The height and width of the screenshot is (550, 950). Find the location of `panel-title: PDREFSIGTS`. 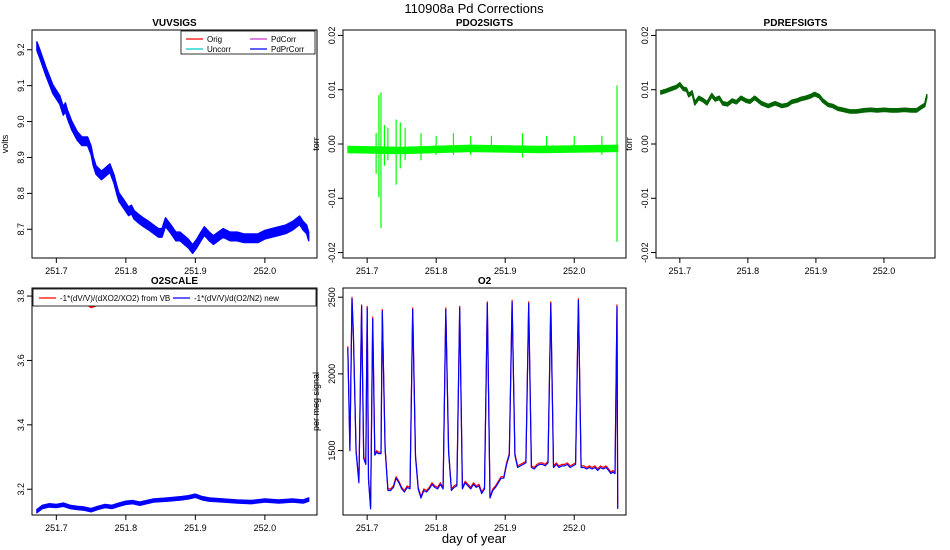

panel-title: PDREFSIGTS is located at coordinates (796, 23).